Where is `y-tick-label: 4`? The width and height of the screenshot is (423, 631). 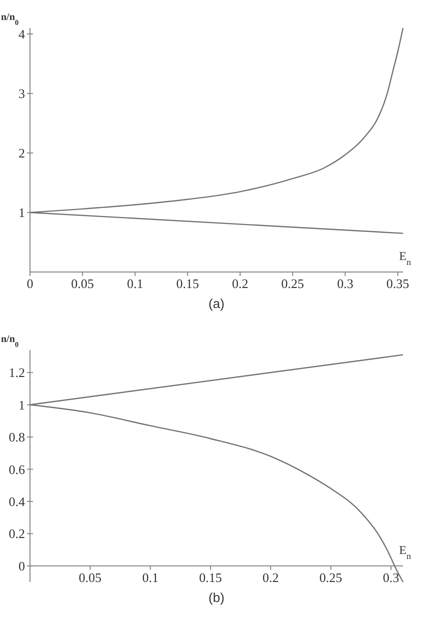 y-tick-label: 4 is located at coordinates (22, 34).